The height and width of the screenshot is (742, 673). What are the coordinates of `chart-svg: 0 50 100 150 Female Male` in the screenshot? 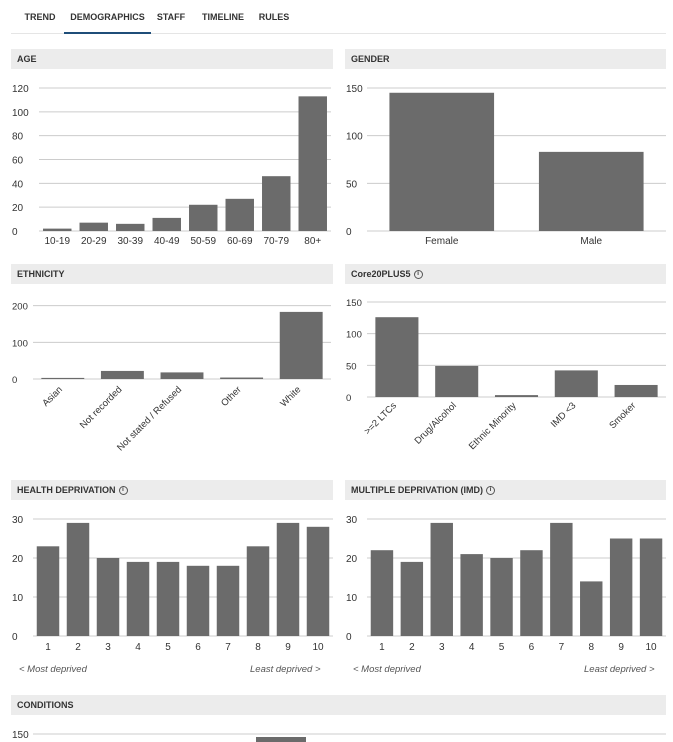 It's located at (506, 165).